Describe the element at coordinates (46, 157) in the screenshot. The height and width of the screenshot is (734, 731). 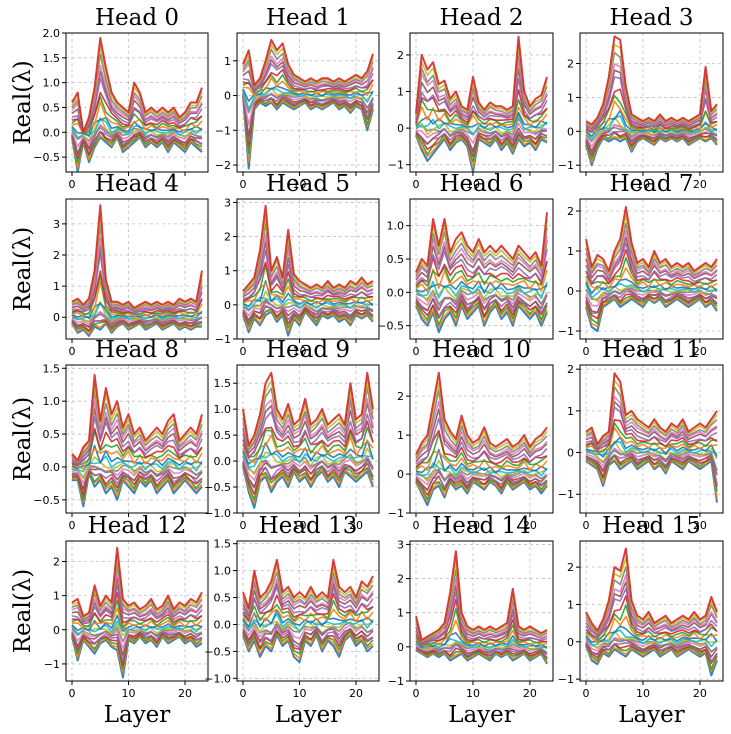
I see `y-tick-label: −0.5` at that location.